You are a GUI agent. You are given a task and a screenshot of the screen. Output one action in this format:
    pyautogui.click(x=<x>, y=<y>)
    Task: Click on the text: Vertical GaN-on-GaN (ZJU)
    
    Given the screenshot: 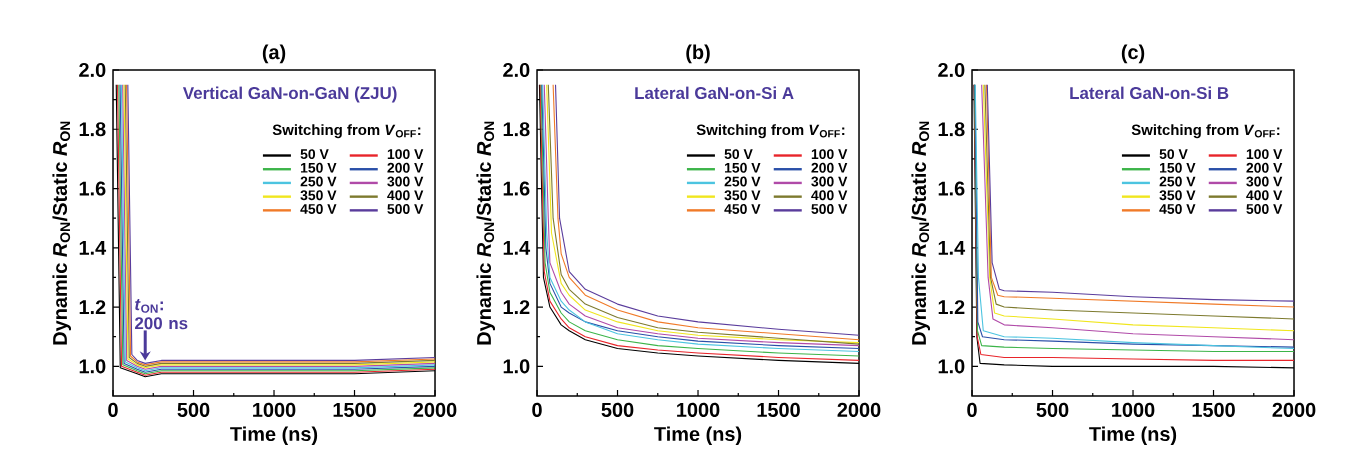 What is the action you would take?
    pyautogui.click(x=289, y=94)
    